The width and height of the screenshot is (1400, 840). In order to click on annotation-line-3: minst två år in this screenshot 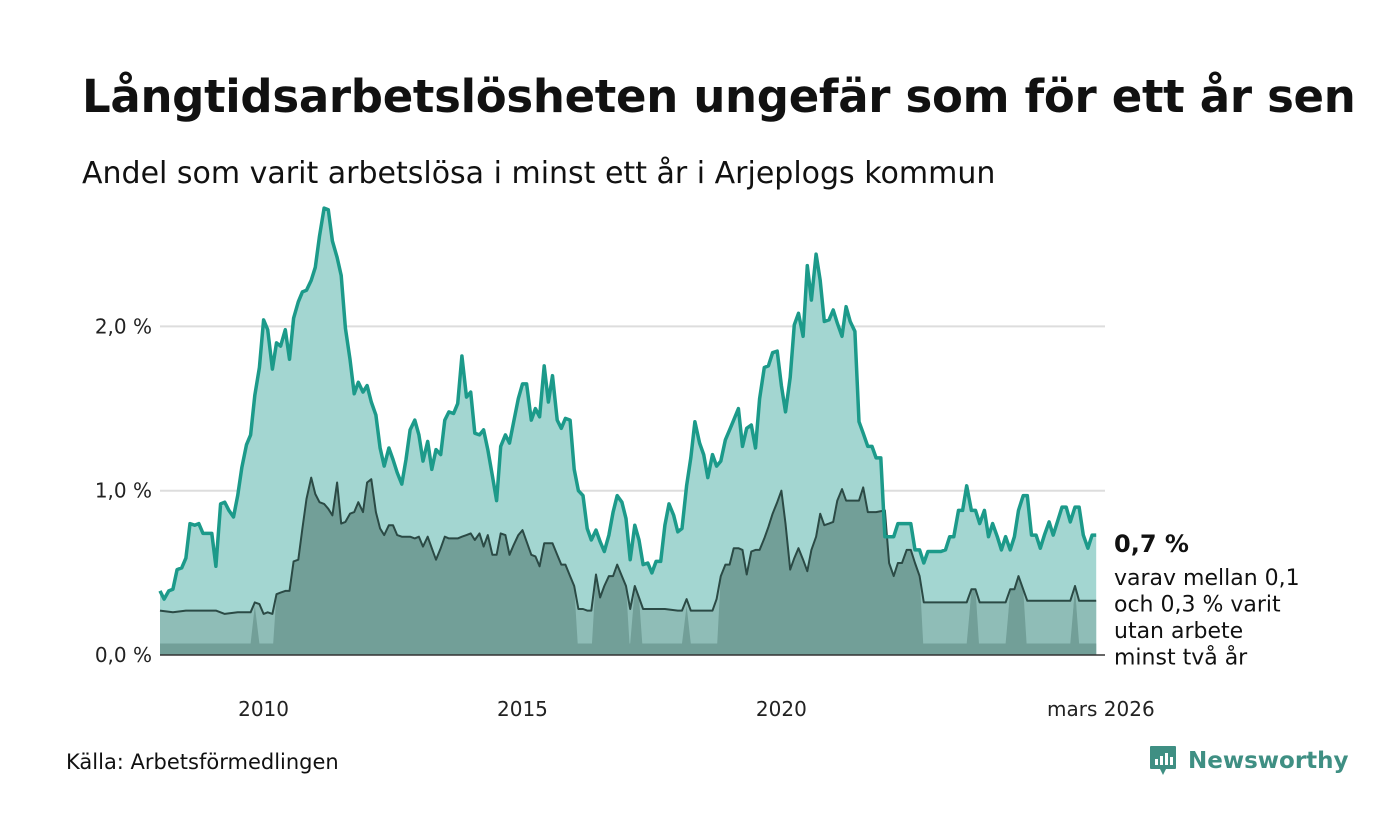, I will do `click(1181, 658)`.